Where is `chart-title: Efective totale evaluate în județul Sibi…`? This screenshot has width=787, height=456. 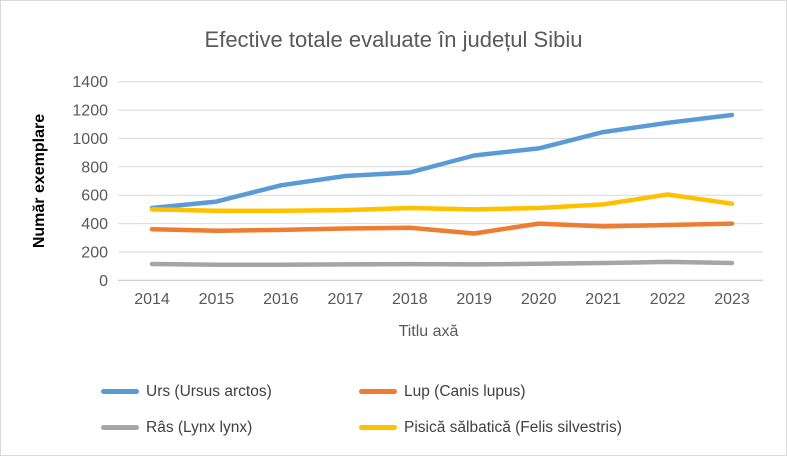 chart-title: Efective totale evaluate în județul Sibi… is located at coordinates (393, 39).